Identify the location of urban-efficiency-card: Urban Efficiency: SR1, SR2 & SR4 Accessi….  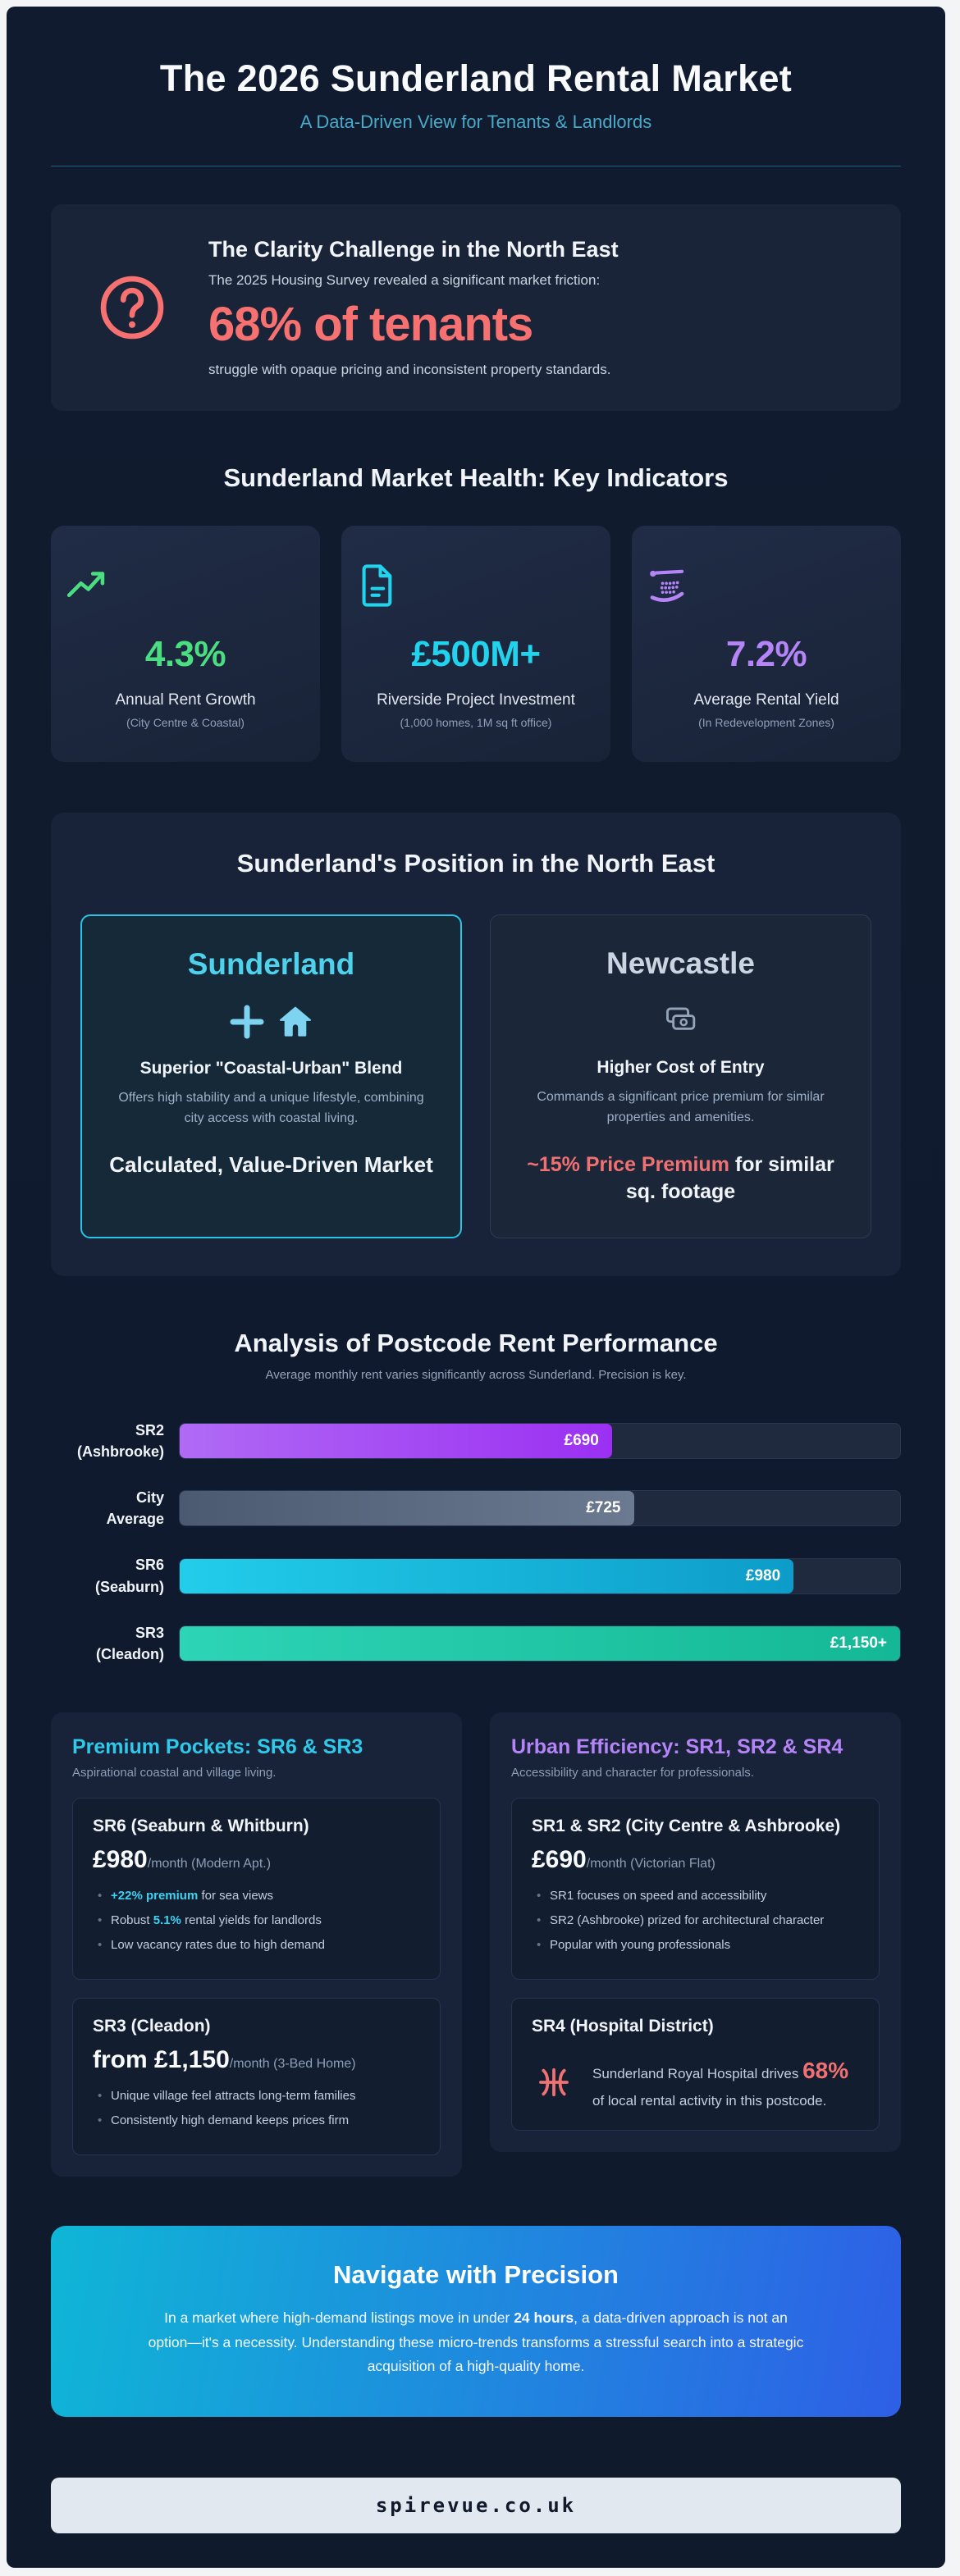
(695, 1932).